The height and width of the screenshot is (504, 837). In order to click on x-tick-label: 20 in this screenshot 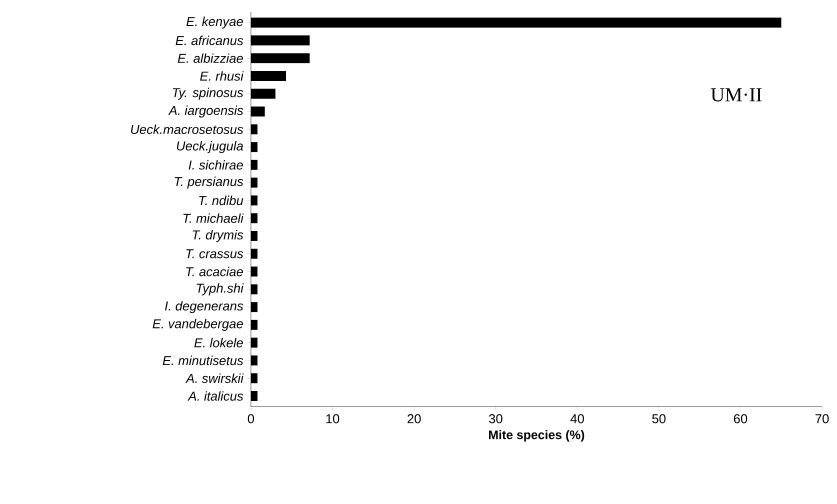, I will do `click(414, 419)`.